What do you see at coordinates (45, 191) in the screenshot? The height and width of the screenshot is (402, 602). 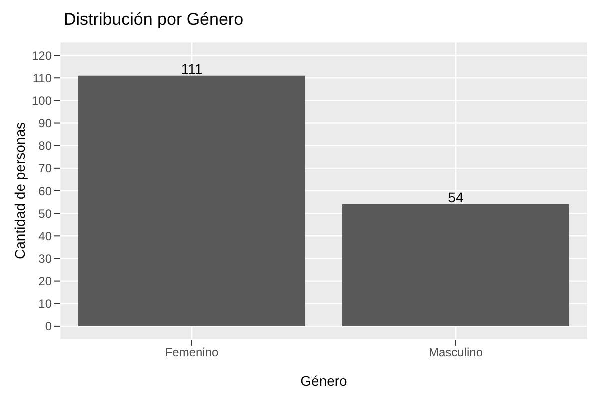 I see `y-tick-label: 60` at bounding box center [45, 191].